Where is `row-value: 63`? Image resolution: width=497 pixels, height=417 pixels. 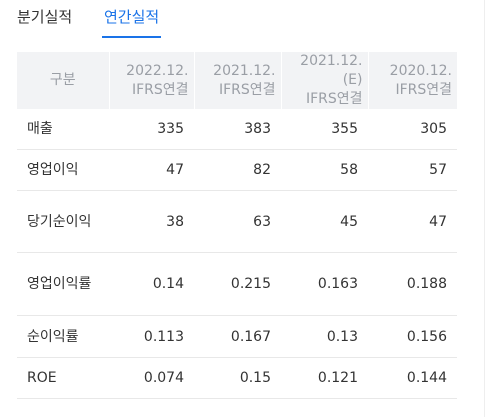
row-value: 63 is located at coordinates (237, 221).